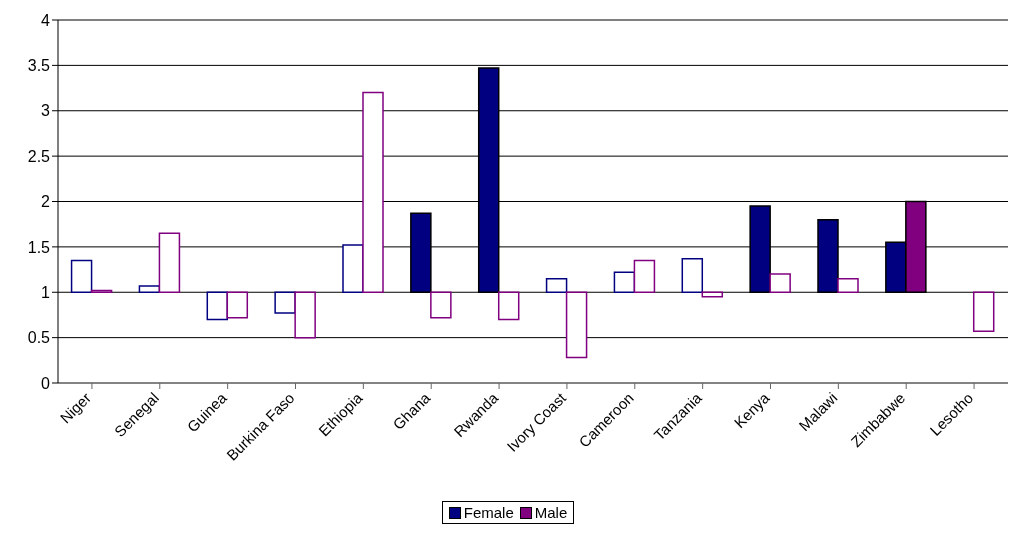 The width and height of the screenshot is (1014, 536). I want to click on y-tick-label: 3.5, so click(39, 66).